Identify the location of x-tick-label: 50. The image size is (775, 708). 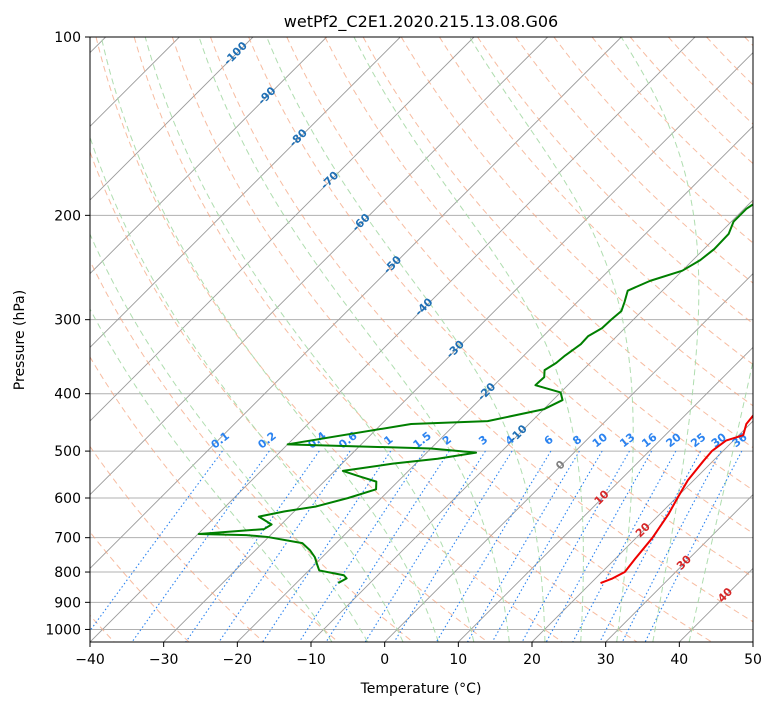
(753, 660).